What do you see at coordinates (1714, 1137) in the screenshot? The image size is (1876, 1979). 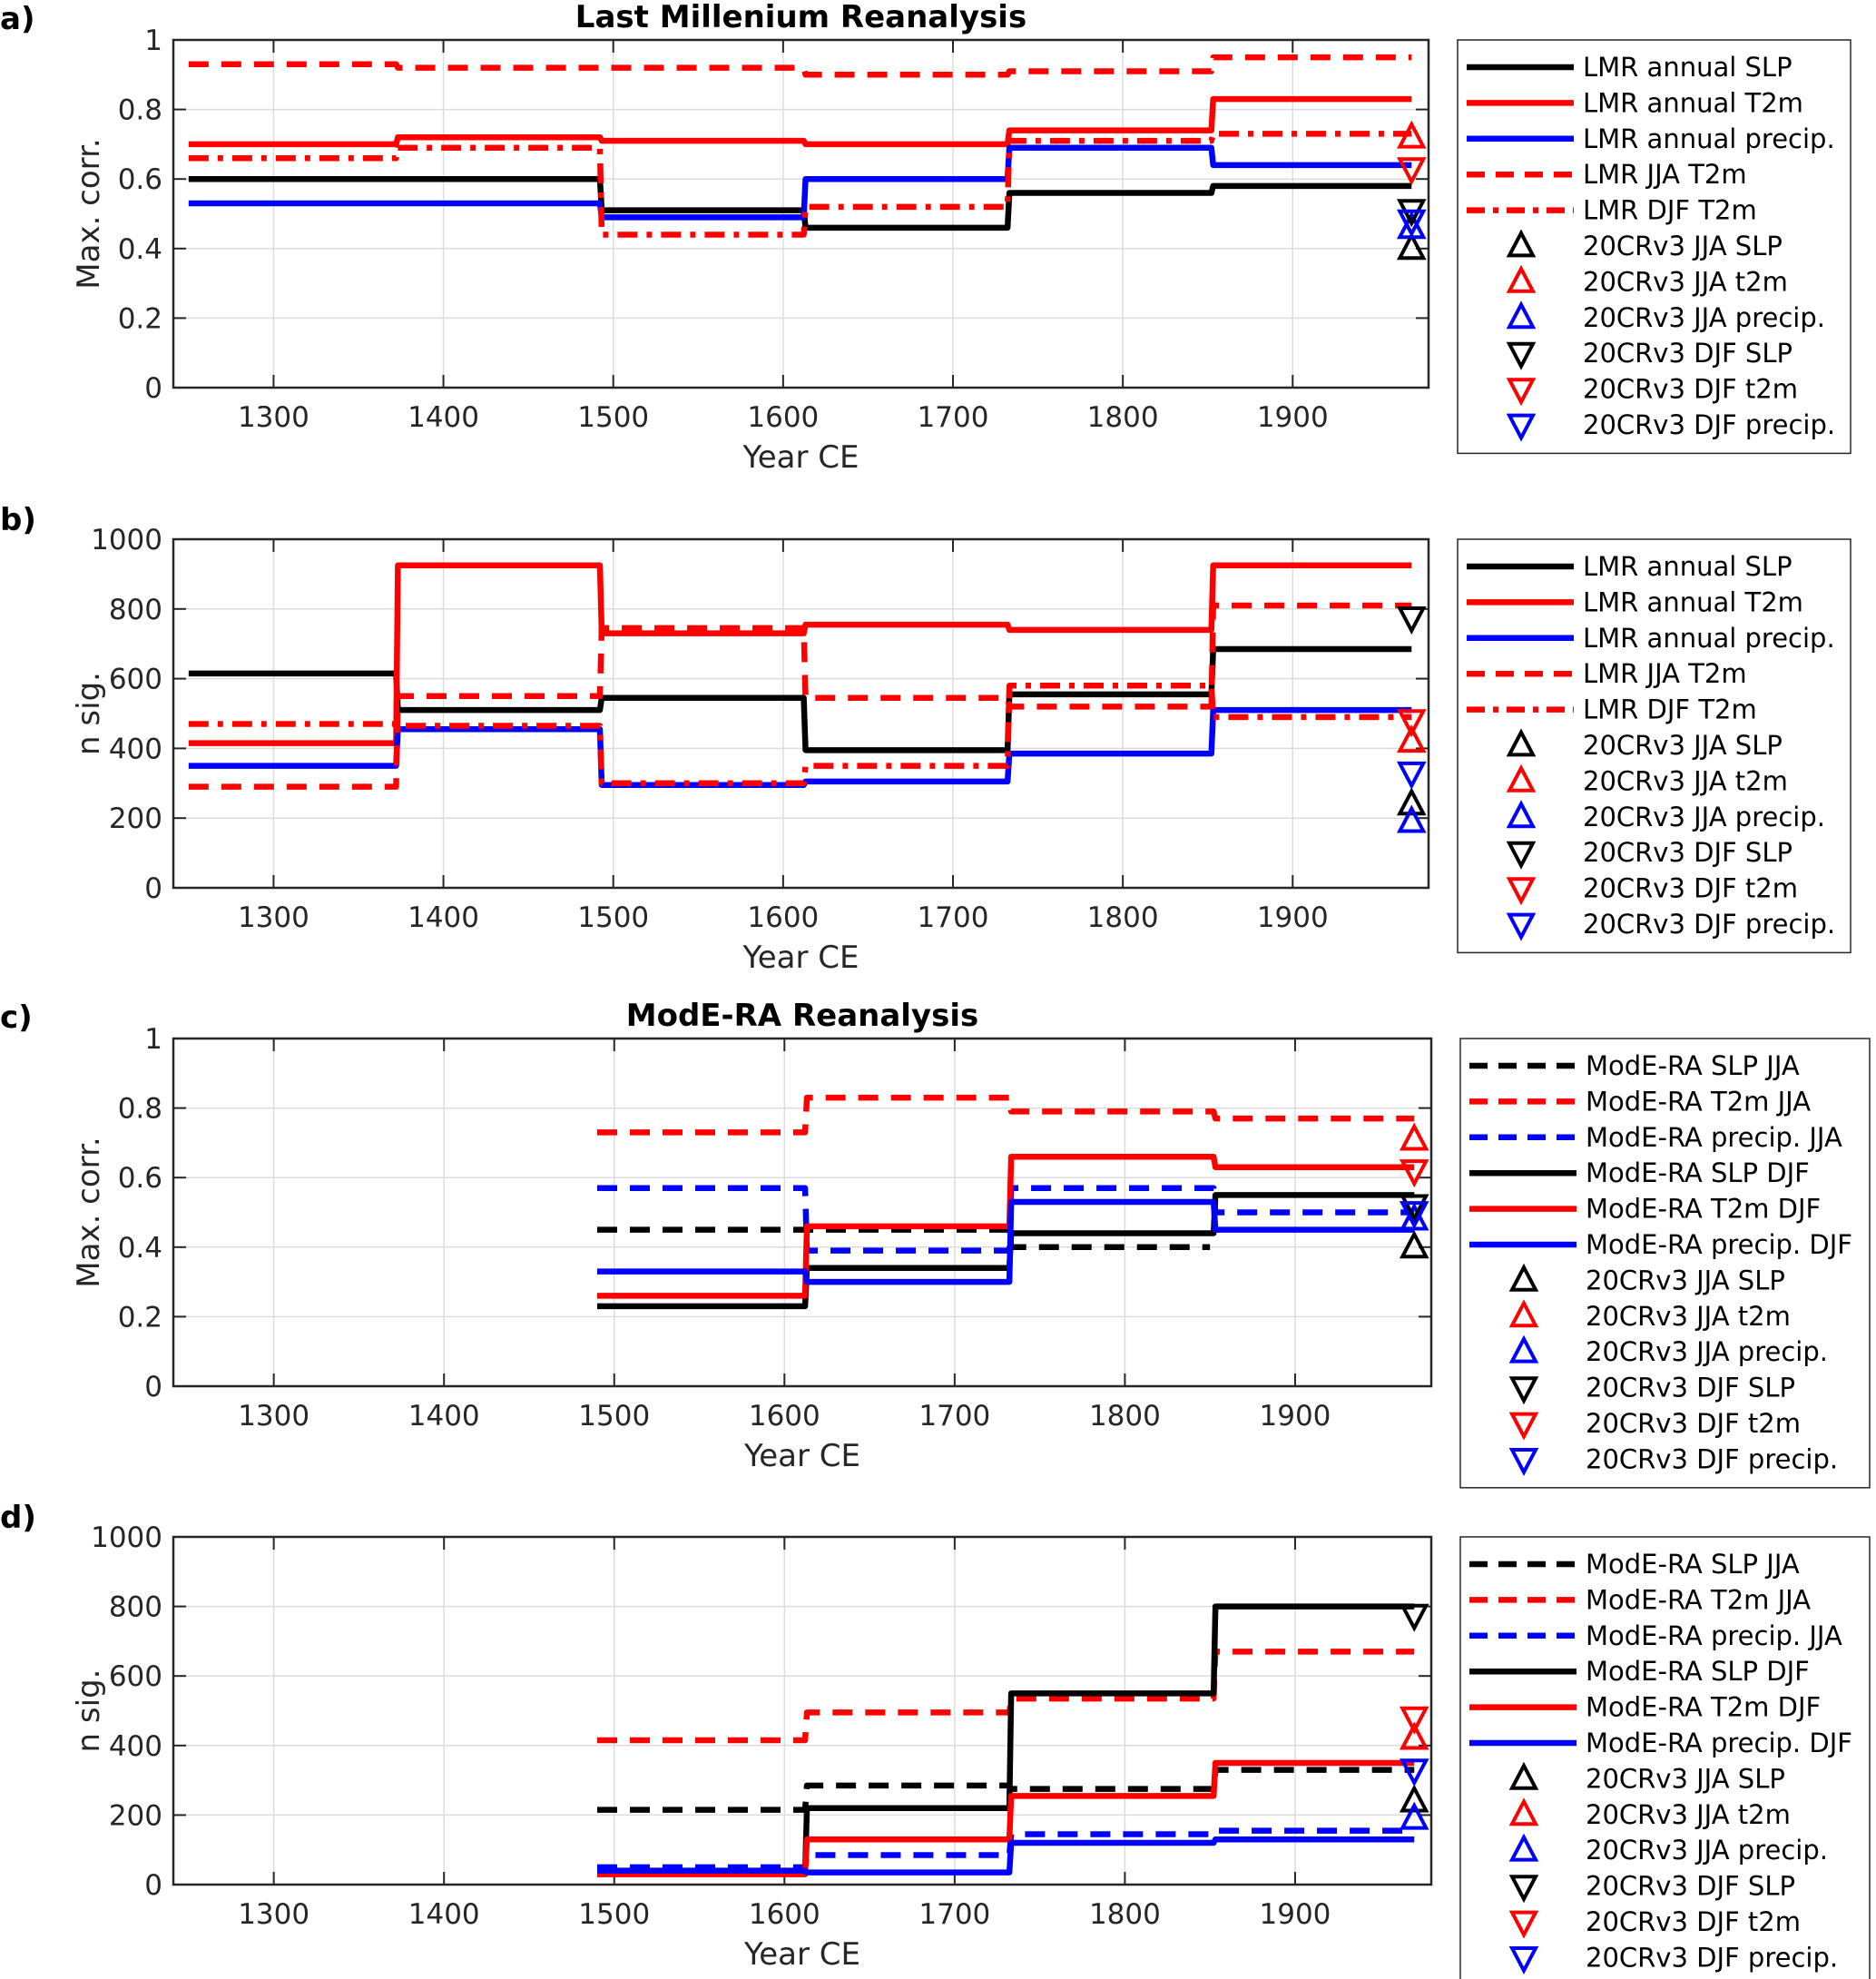 I see `legend-label: ModE-RA precip. JJA` at bounding box center [1714, 1137].